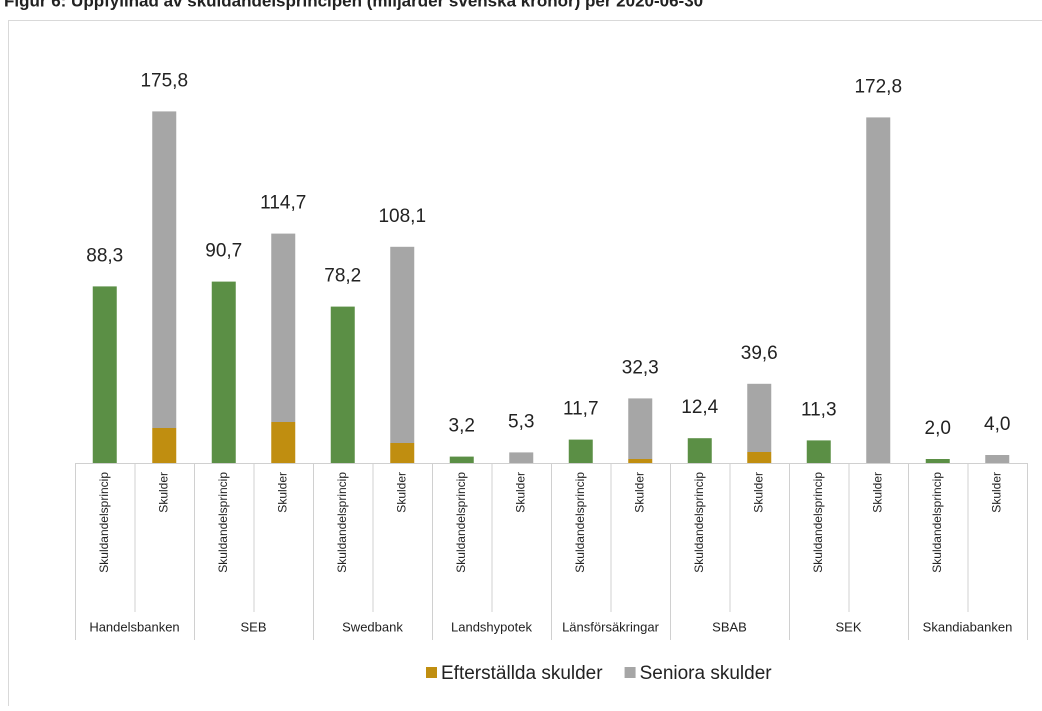 This screenshot has width=1042, height=711. Describe the element at coordinates (581, 409) in the screenshot. I see `data-label: 11,7` at that location.